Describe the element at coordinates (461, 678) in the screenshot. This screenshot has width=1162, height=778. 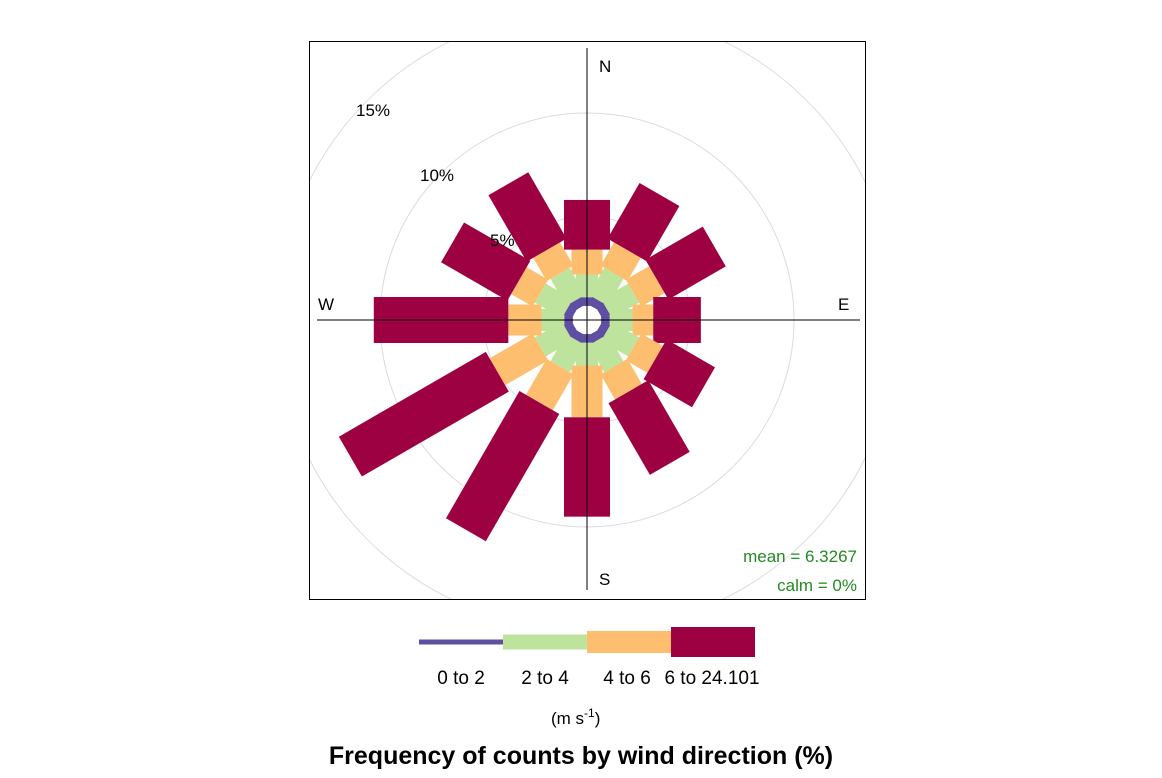
I see `legend-label-1: 0 to 2` at that location.